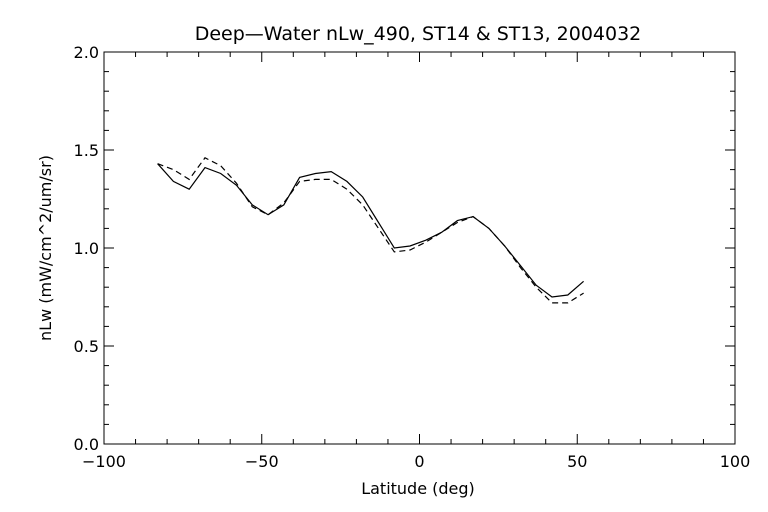 This screenshot has height=512, width=768. I want to click on y-tick-label: 2.0, so click(86, 52).